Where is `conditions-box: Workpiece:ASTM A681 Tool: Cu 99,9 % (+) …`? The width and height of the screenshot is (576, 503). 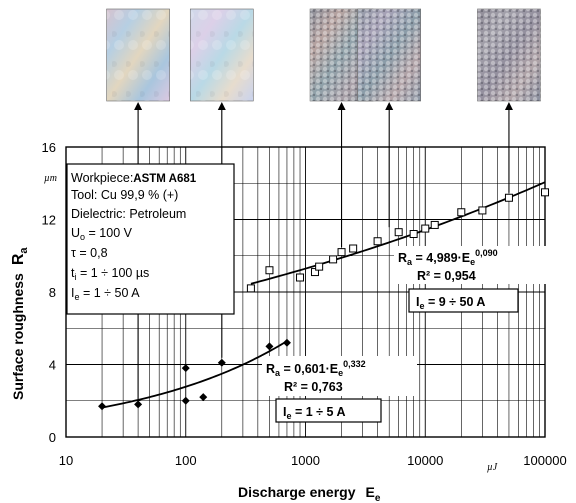
conditions-box: Workpiece:ASTM A681 Tool: Cu 99,9 % (+) … is located at coordinates (150, 239).